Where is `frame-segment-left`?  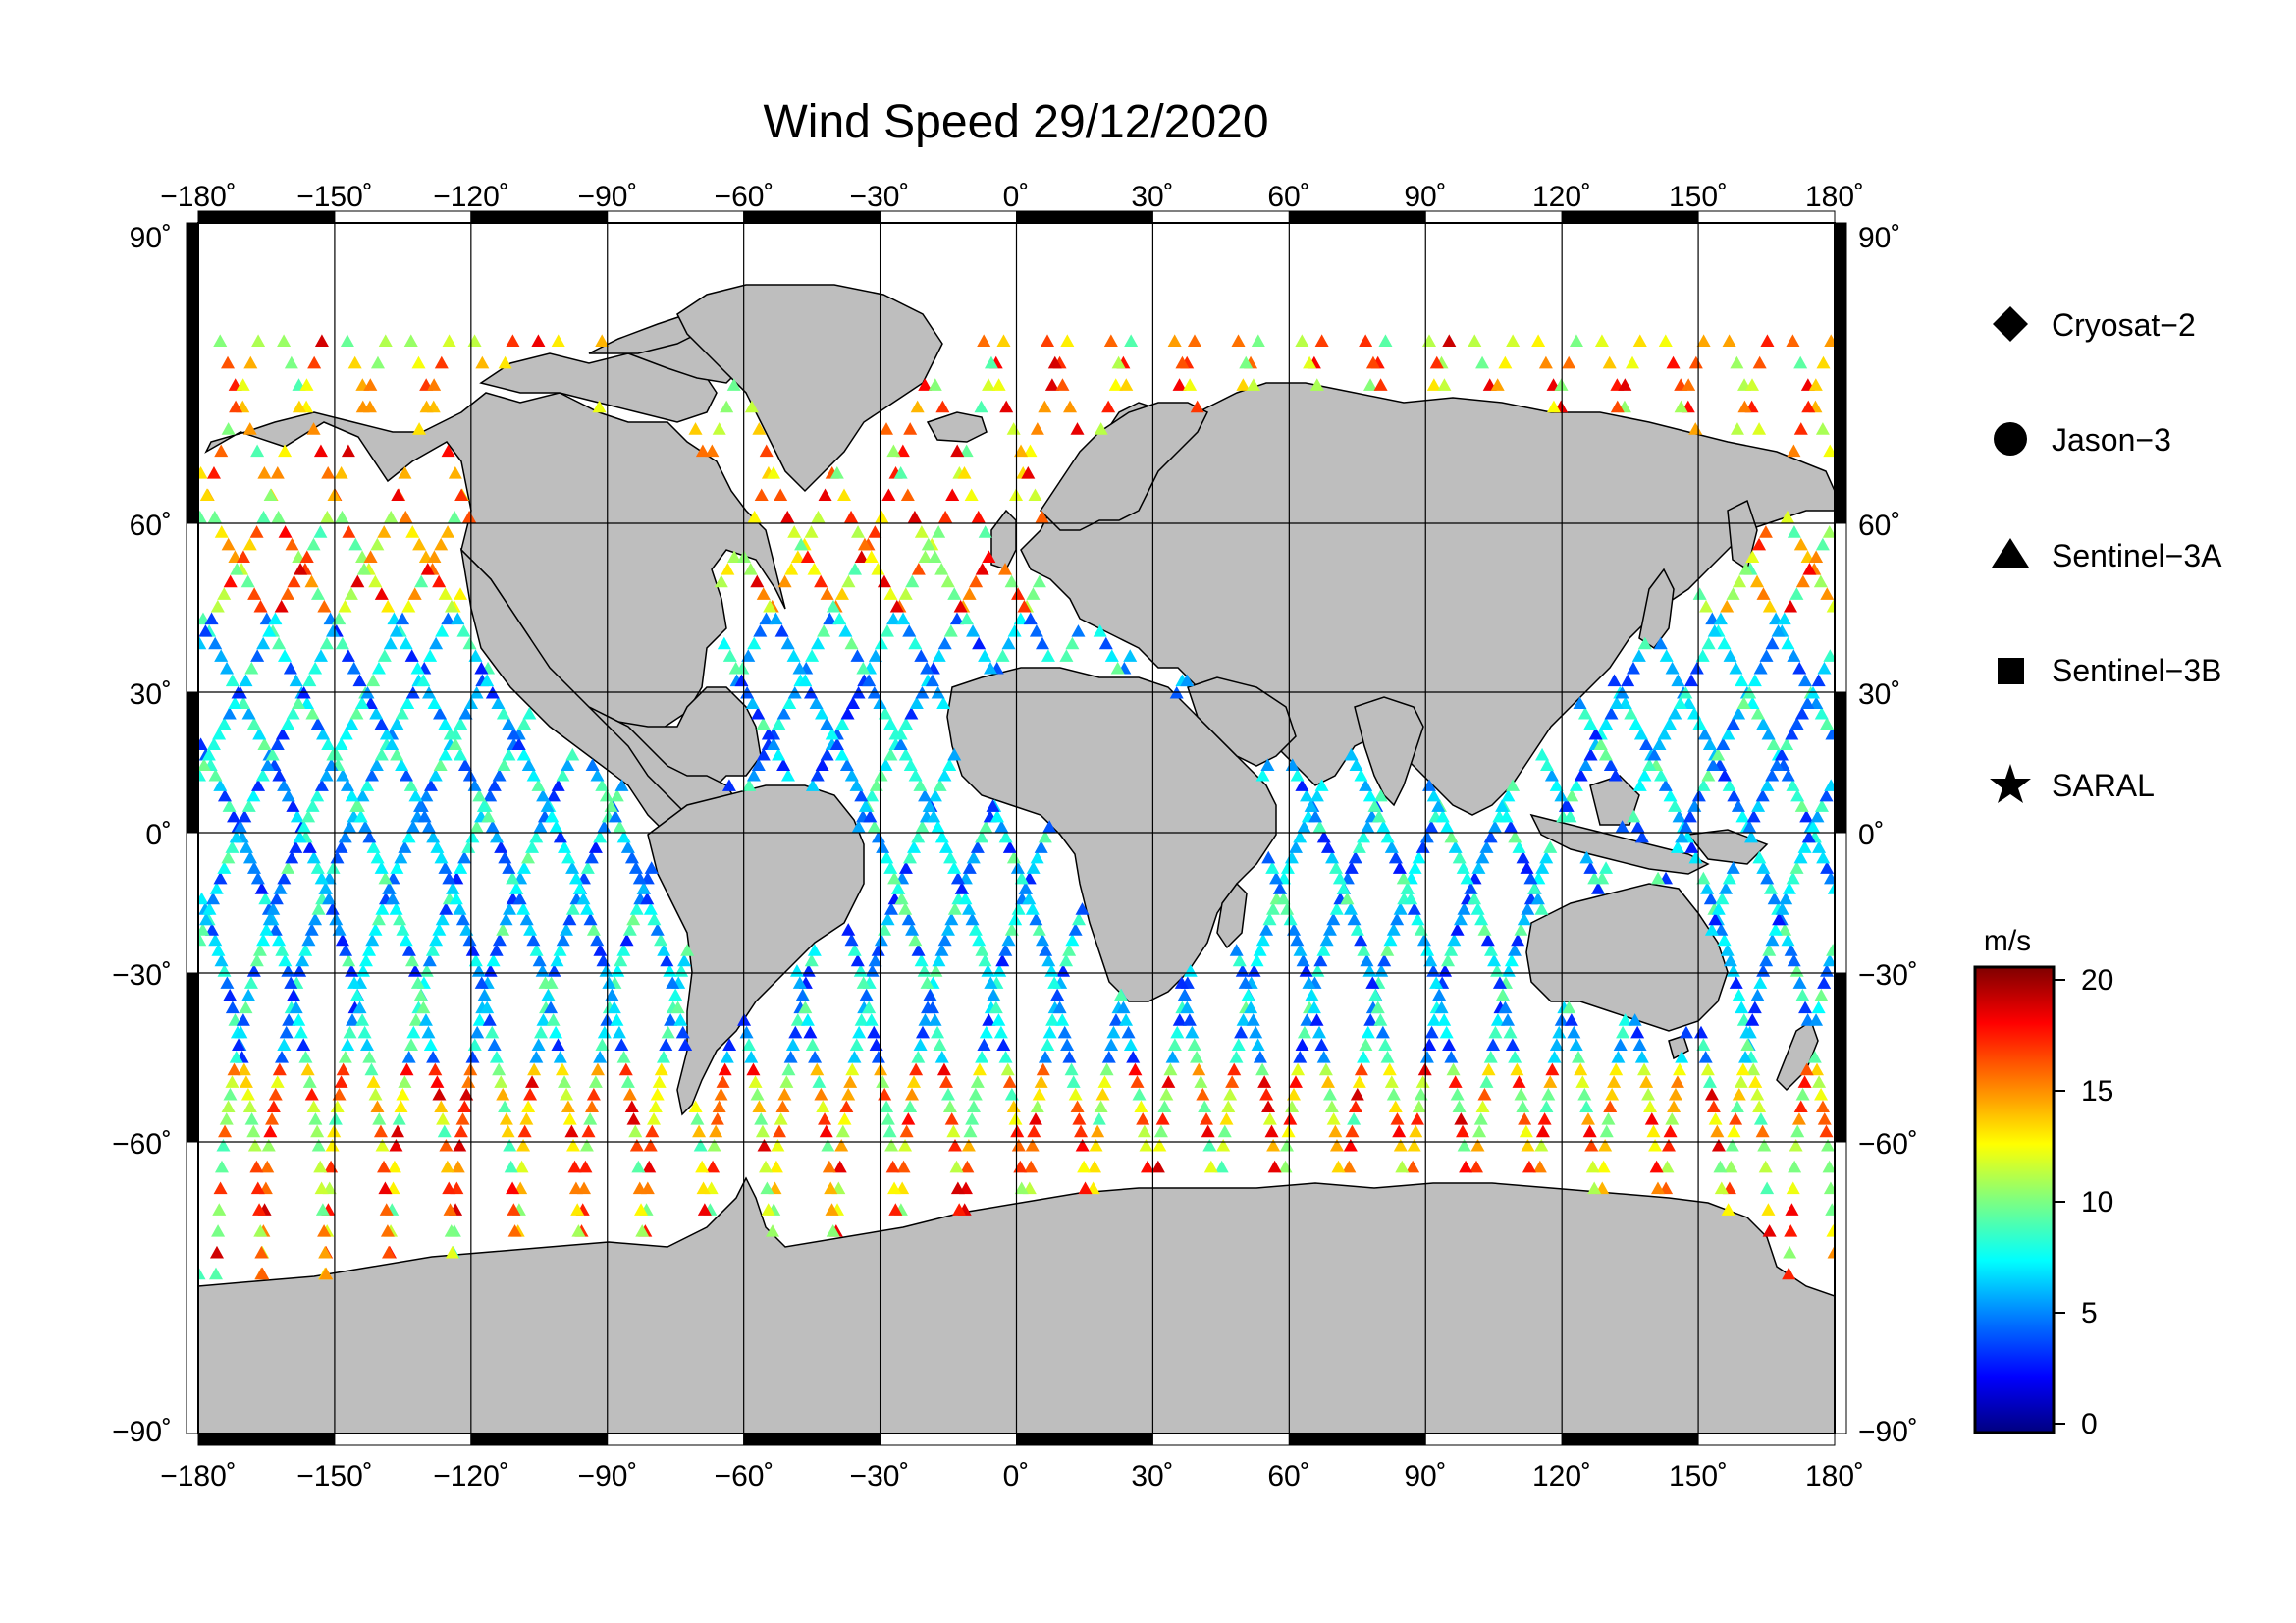 frame-segment-left is located at coordinates (192, 762).